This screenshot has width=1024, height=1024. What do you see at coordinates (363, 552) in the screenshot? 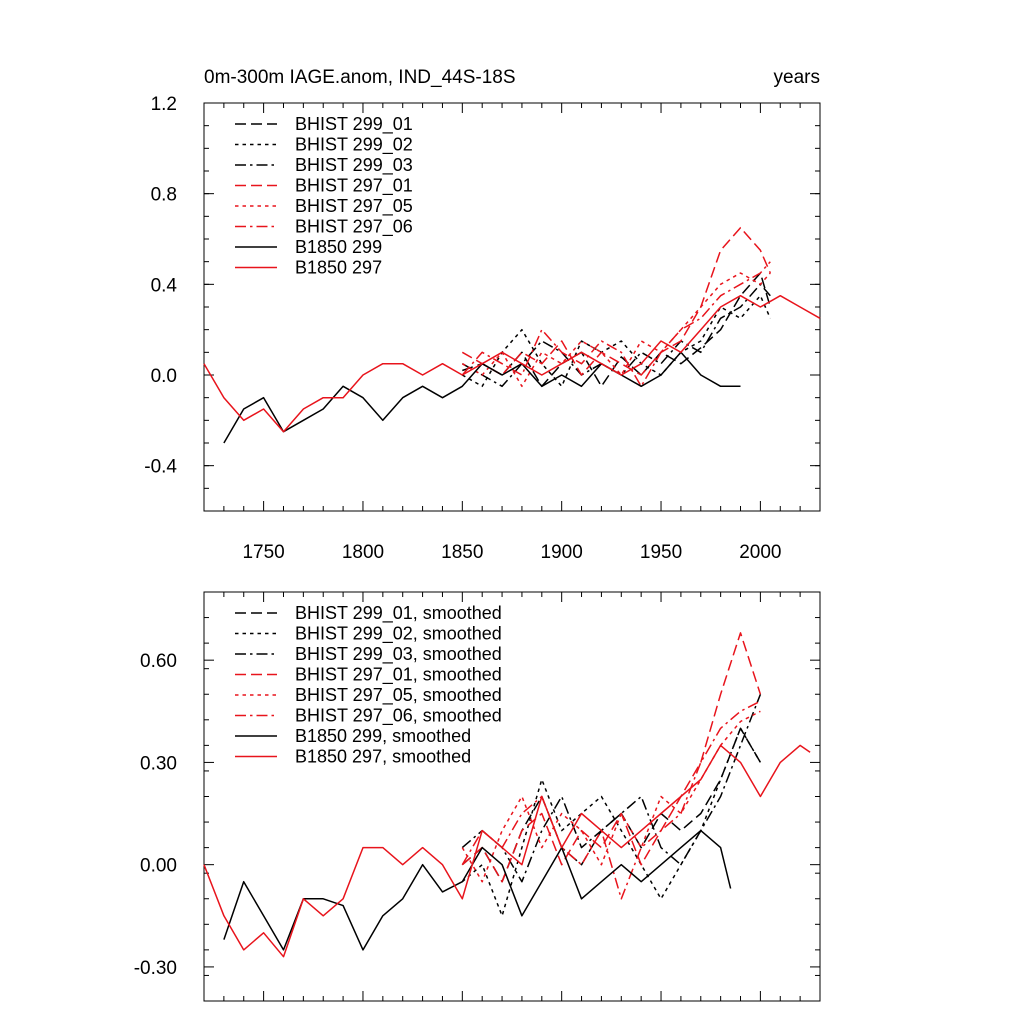
I see `x-tick-label: 1800` at bounding box center [363, 552].